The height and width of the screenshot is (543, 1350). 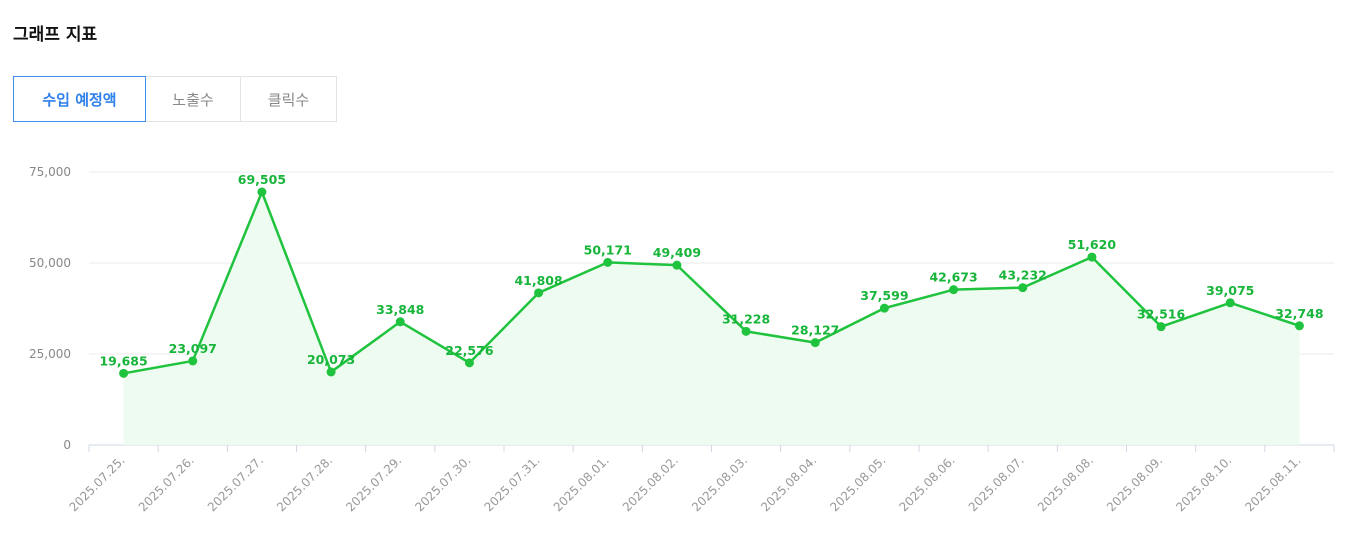 I want to click on data-label: 69,505, so click(x=262, y=179).